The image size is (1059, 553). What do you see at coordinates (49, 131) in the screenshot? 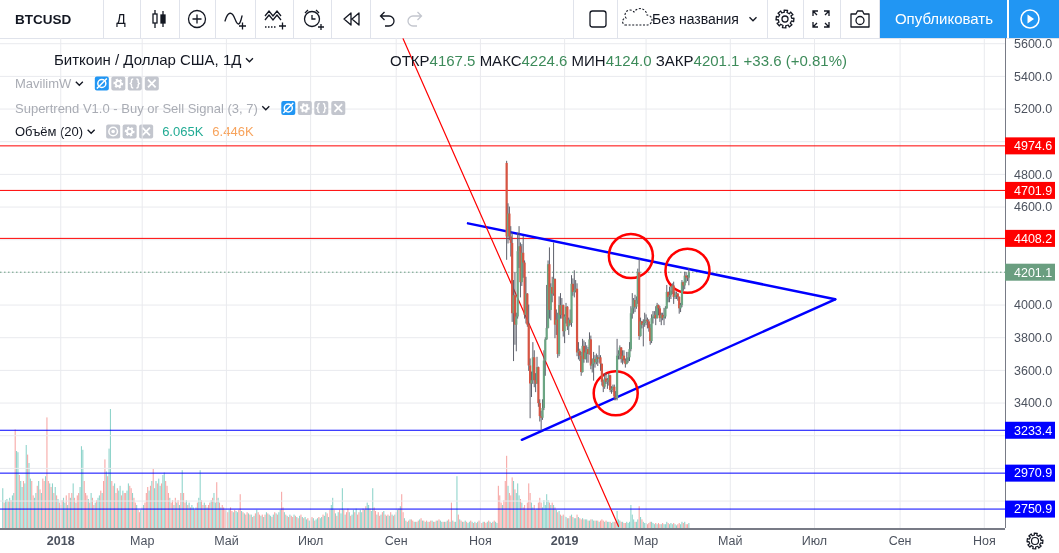
I see `chart-title: Объём (20)` at bounding box center [49, 131].